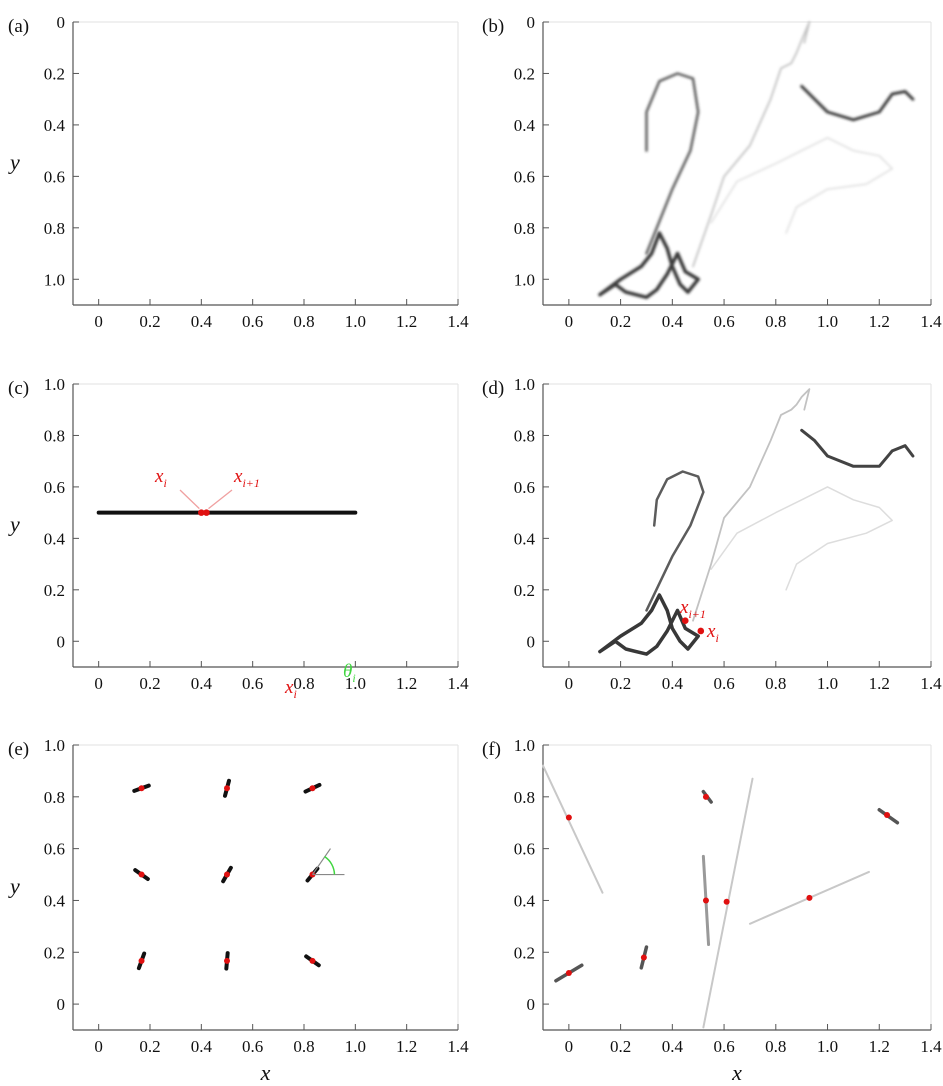 This screenshot has width=943, height=1086. Describe the element at coordinates (18, 749) in the screenshot. I see `panel-label: (e)` at that location.